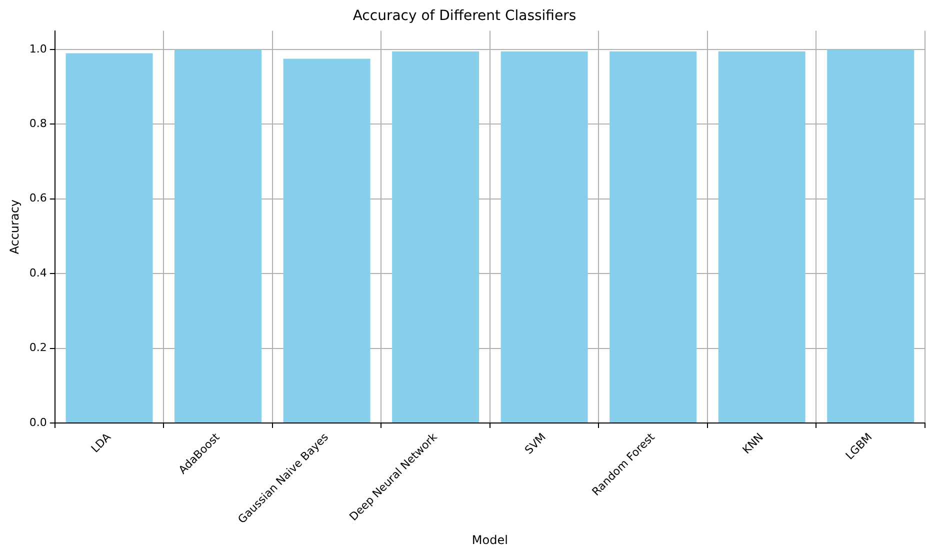  I want to click on y-tick-label: 0.8, so click(38, 123).